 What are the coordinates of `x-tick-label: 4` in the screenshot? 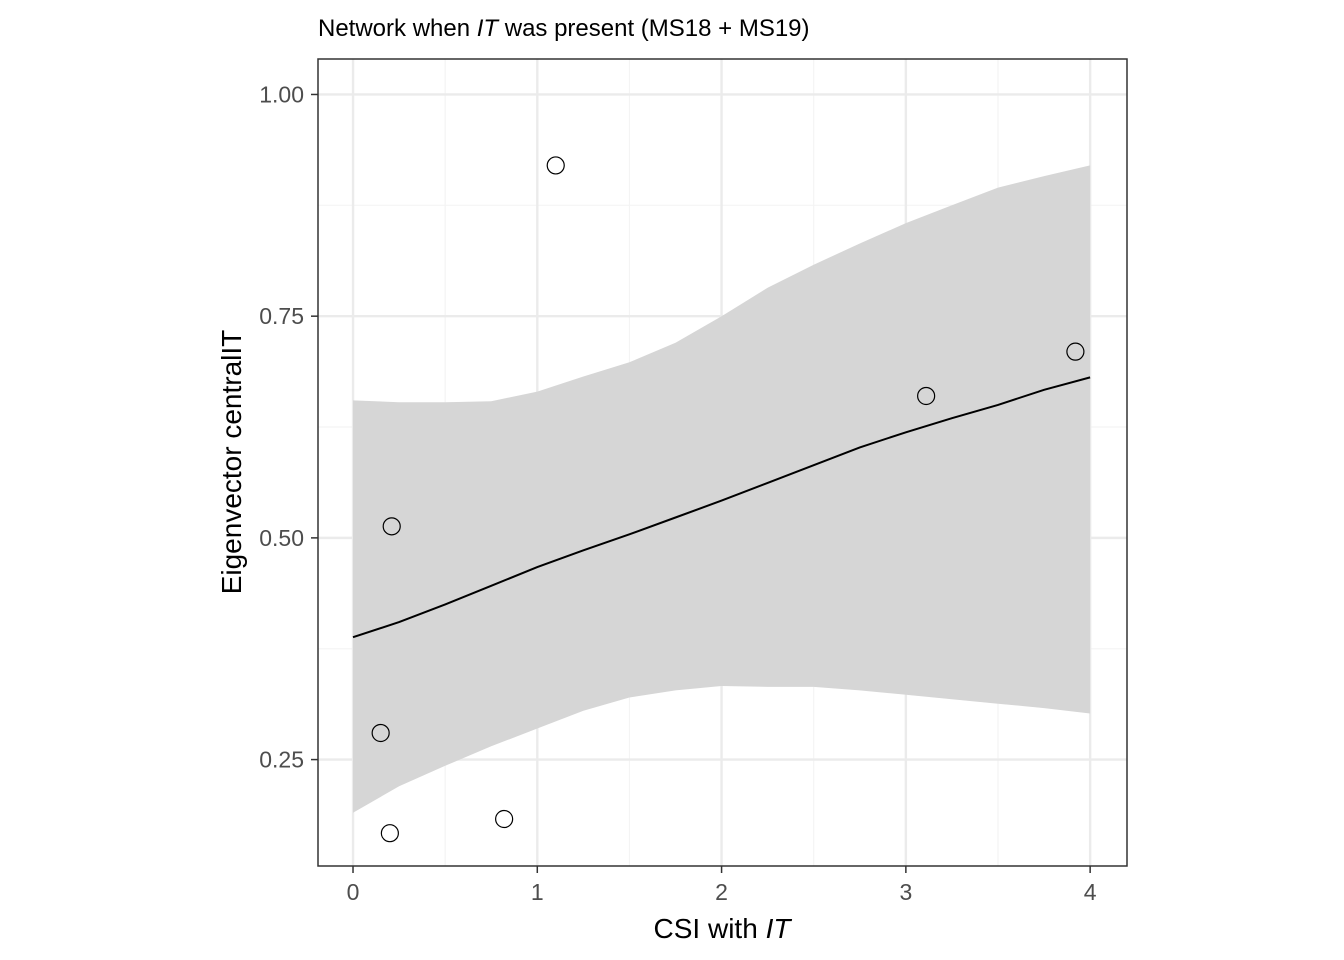 It's located at (1090, 892).